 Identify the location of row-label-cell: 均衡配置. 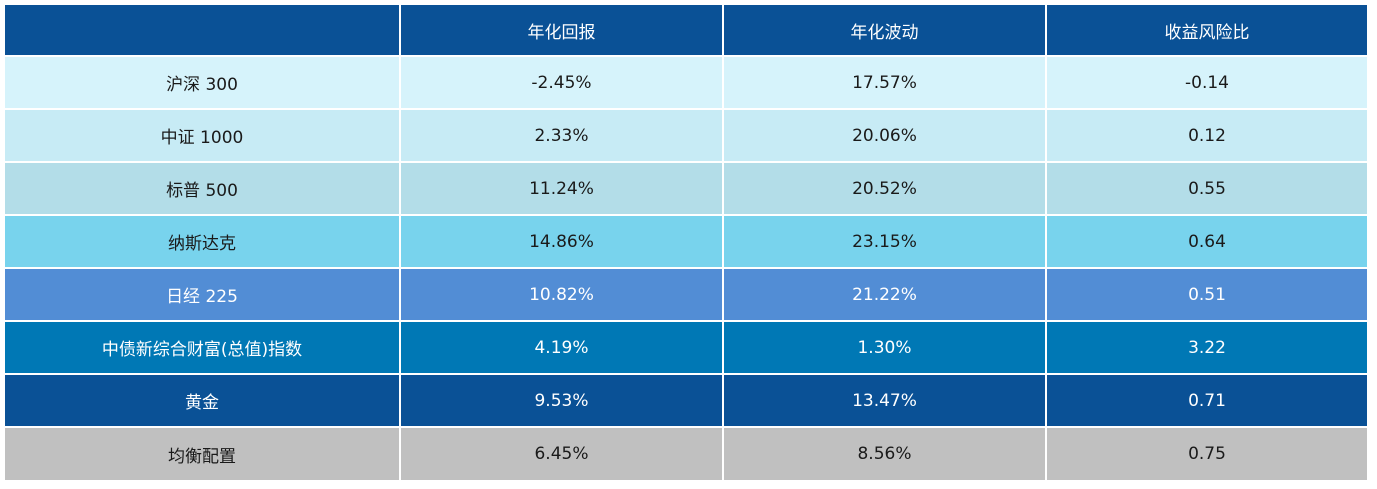
(202, 454).